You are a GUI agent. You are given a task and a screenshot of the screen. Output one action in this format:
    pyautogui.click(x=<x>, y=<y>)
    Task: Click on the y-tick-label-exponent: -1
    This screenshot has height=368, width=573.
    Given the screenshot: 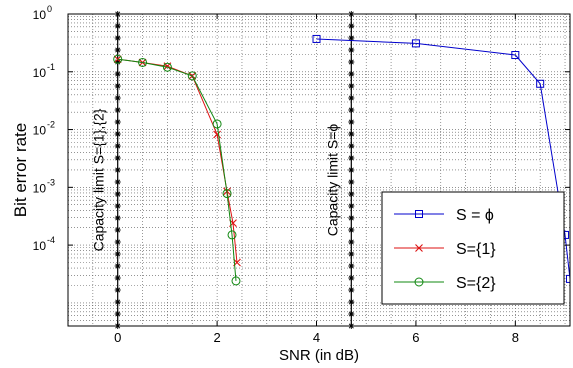 What is the action you would take?
    pyautogui.click(x=51, y=67)
    